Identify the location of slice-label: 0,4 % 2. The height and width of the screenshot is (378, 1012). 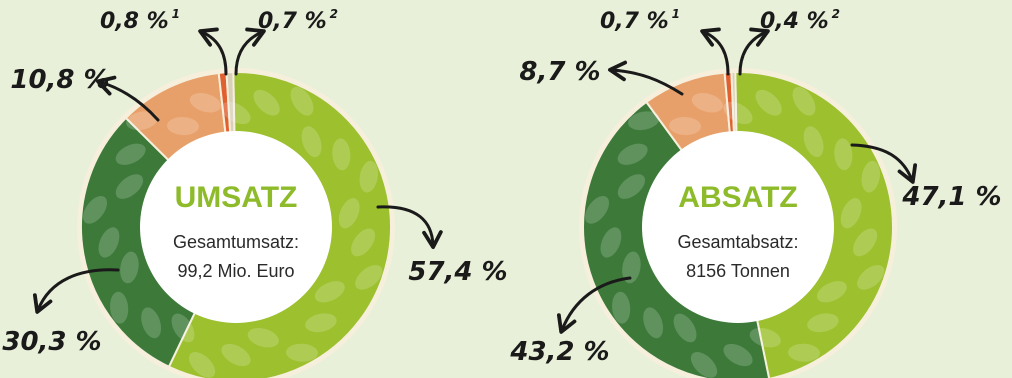
(800, 20).